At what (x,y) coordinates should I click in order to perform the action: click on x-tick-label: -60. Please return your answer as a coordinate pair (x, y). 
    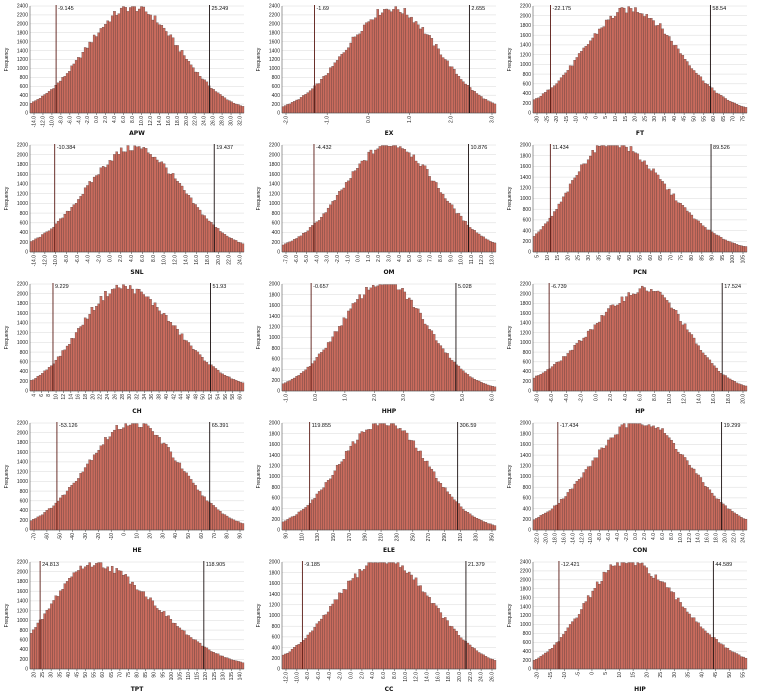
    Looking at the image, I should click on (47, 536).